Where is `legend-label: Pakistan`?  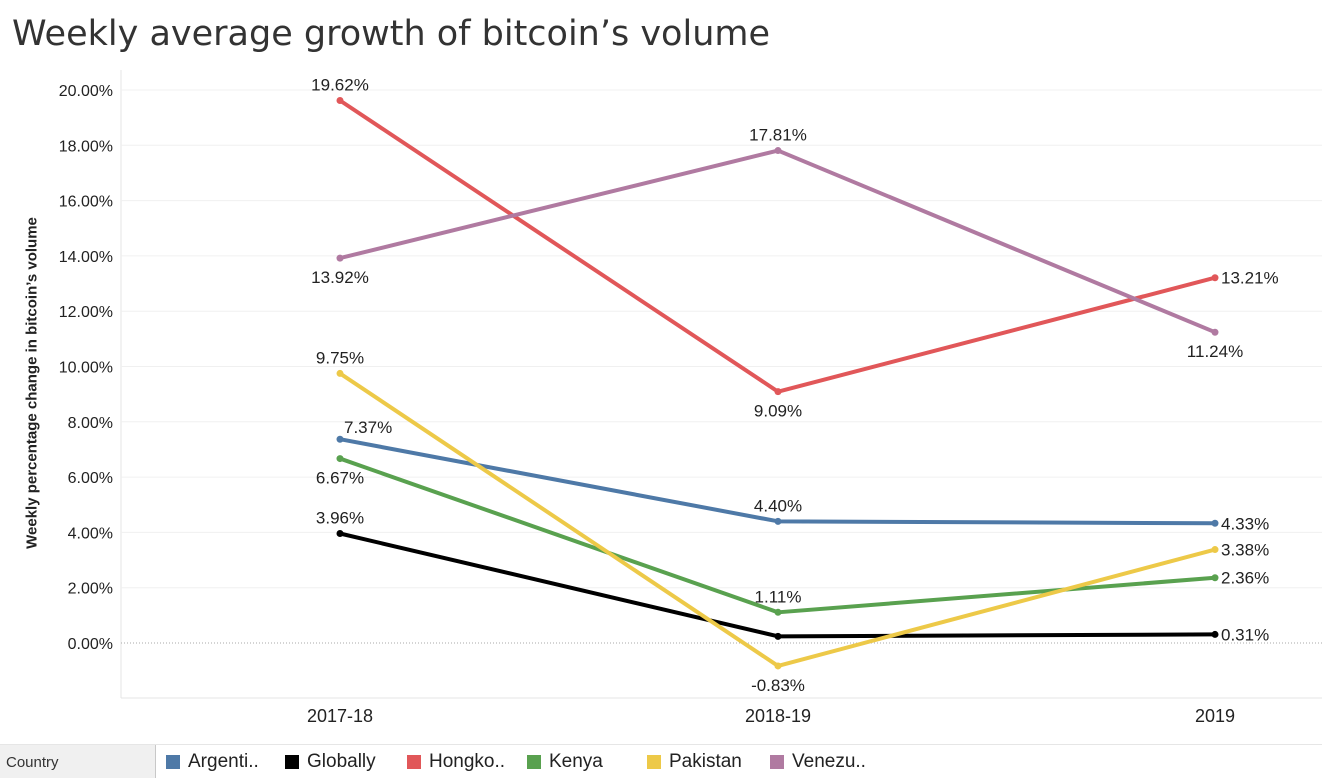 legend-label: Pakistan is located at coordinates (705, 761).